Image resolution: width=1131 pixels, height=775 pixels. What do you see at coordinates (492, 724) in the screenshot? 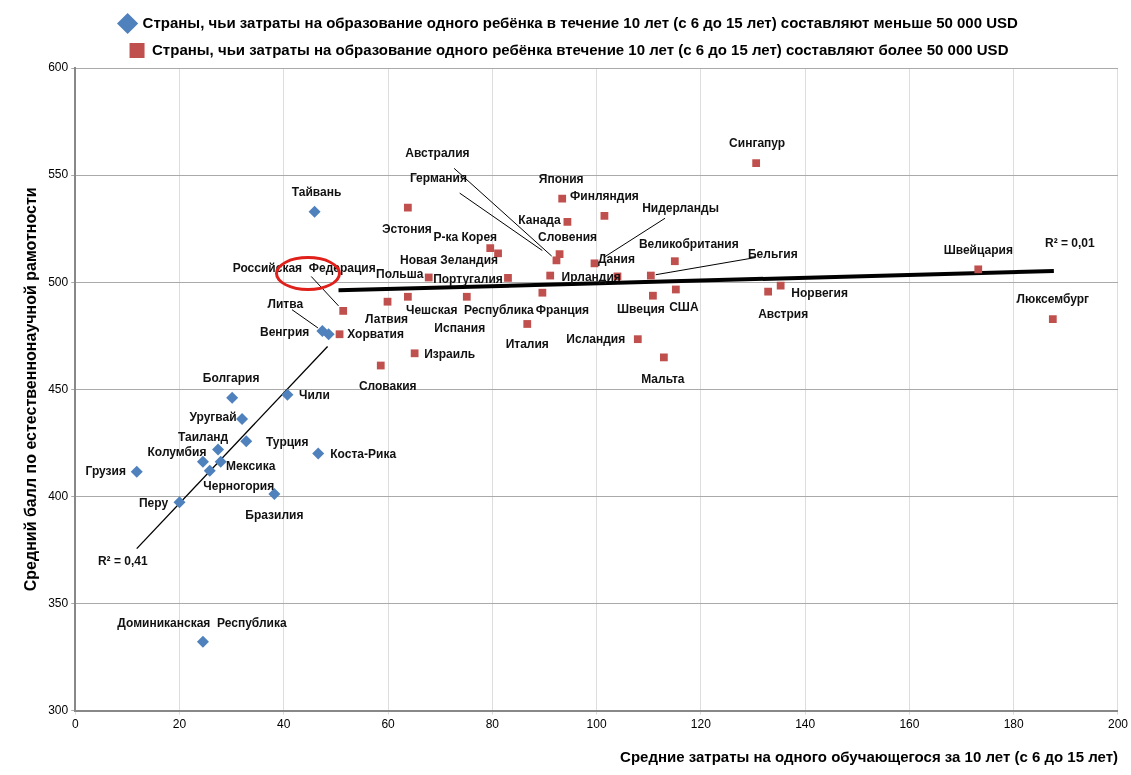
I see `x-tick-label: 80` at bounding box center [492, 724].